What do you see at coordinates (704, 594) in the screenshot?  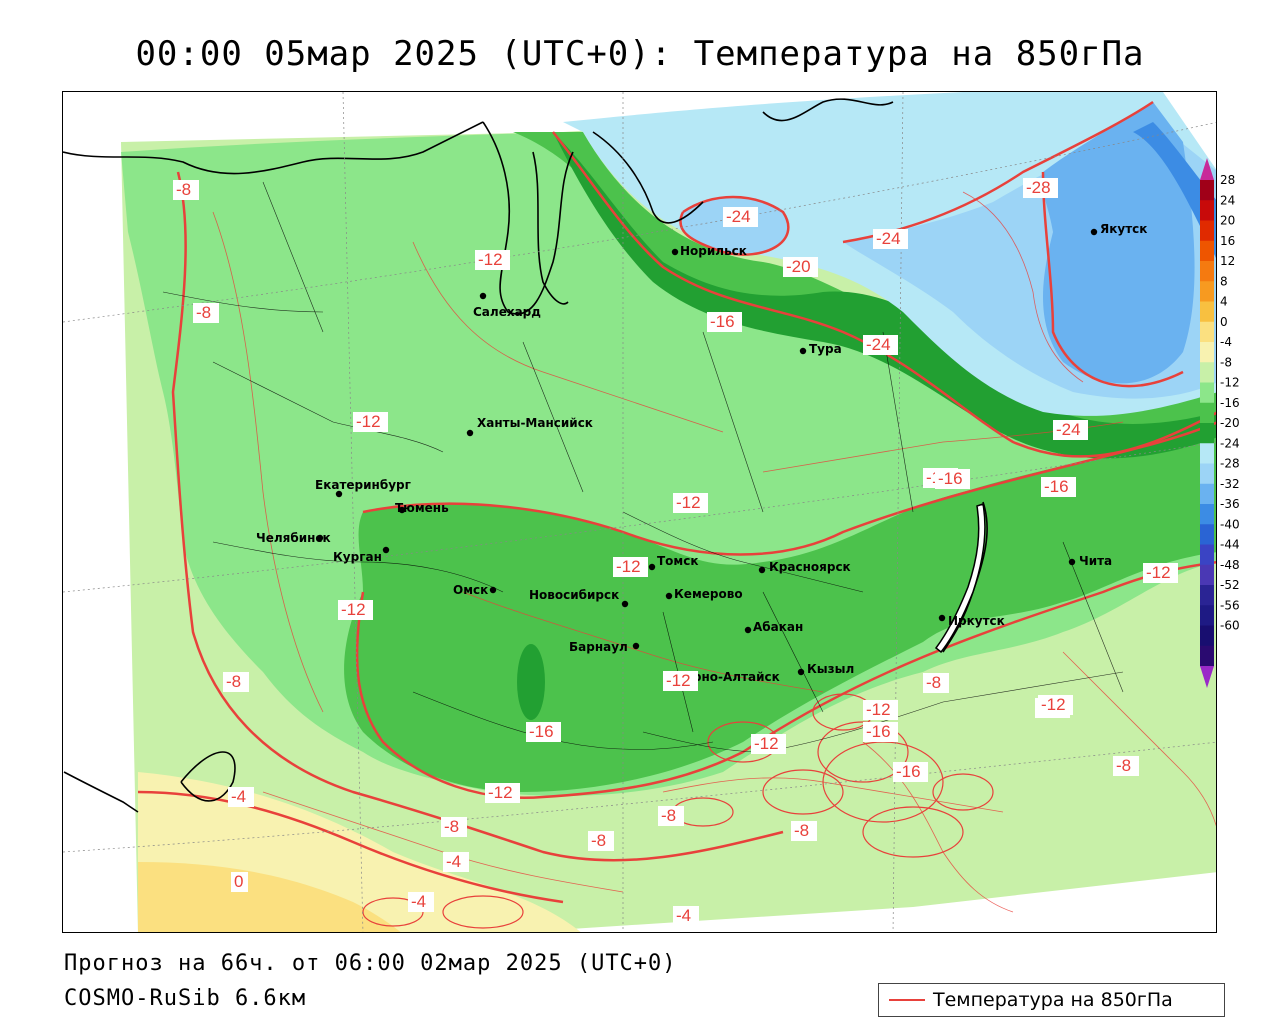 I see `city-kemerovo: Кемерово` at bounding box center [704, 594].